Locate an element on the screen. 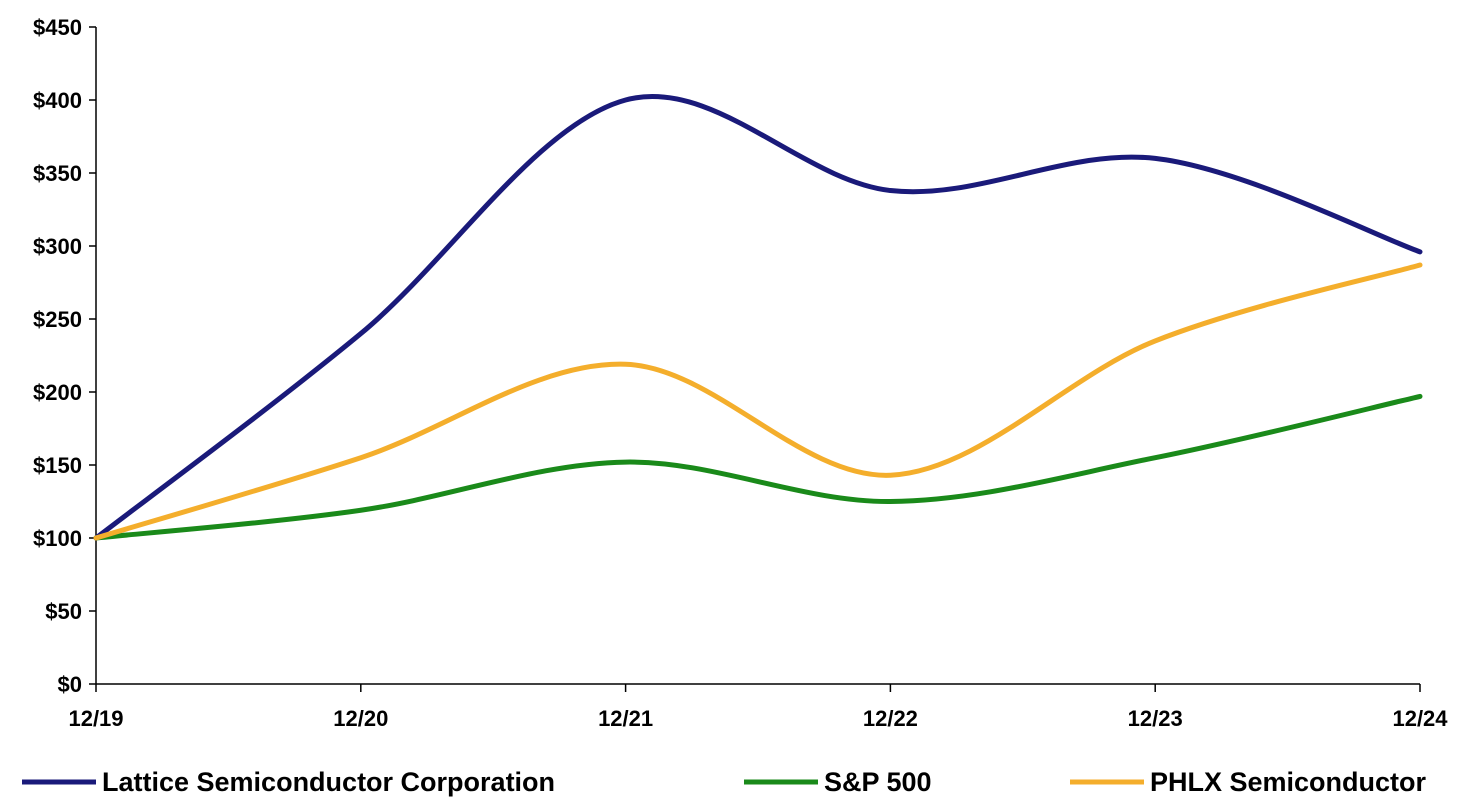 This screenshot has width=1473, height=798. x-tick-label: 12/24 is located at coordinates (1420, 718).